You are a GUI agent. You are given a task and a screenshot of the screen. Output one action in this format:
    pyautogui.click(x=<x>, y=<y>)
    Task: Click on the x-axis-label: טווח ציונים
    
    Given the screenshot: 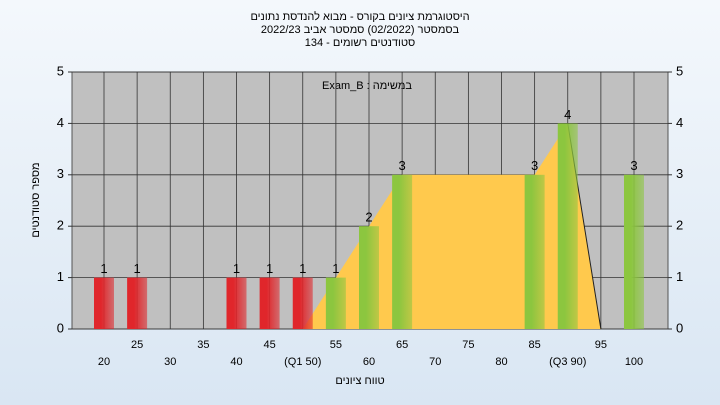 What is the action you would take?
    pyautogui.click(x=359, y=381)
    